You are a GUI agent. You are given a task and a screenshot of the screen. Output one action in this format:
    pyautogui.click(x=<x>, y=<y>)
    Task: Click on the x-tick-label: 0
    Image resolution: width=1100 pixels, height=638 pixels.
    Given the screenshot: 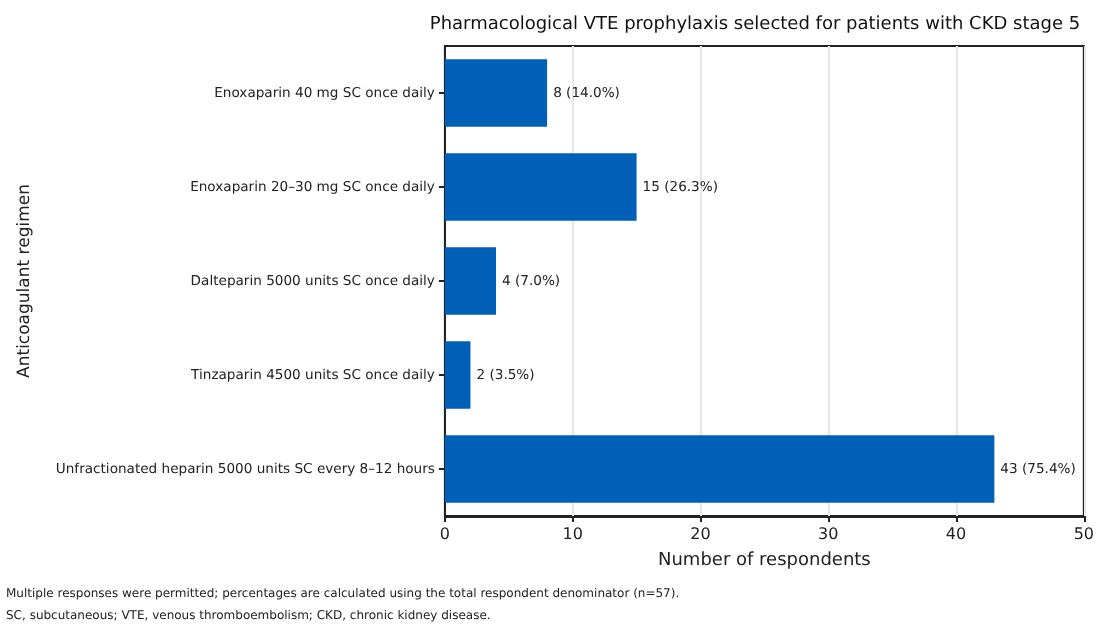 What is the action you would take?
    pyautogui.click(x=444, y=534)
    